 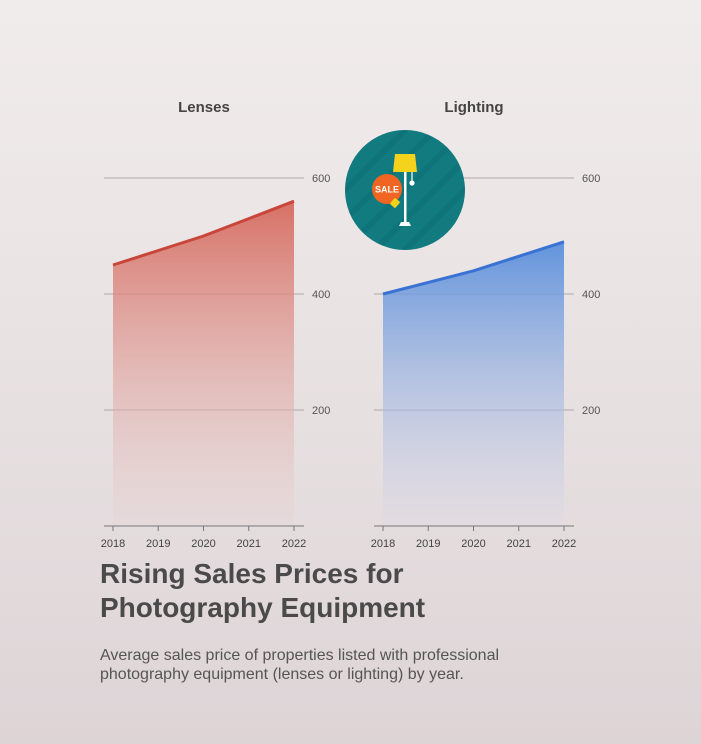 What do you see at coordinates (405, 190) in the screenshot?
I see `floor-lamp-sale-tag-icon: SALE` at bounding box center [405, 190].